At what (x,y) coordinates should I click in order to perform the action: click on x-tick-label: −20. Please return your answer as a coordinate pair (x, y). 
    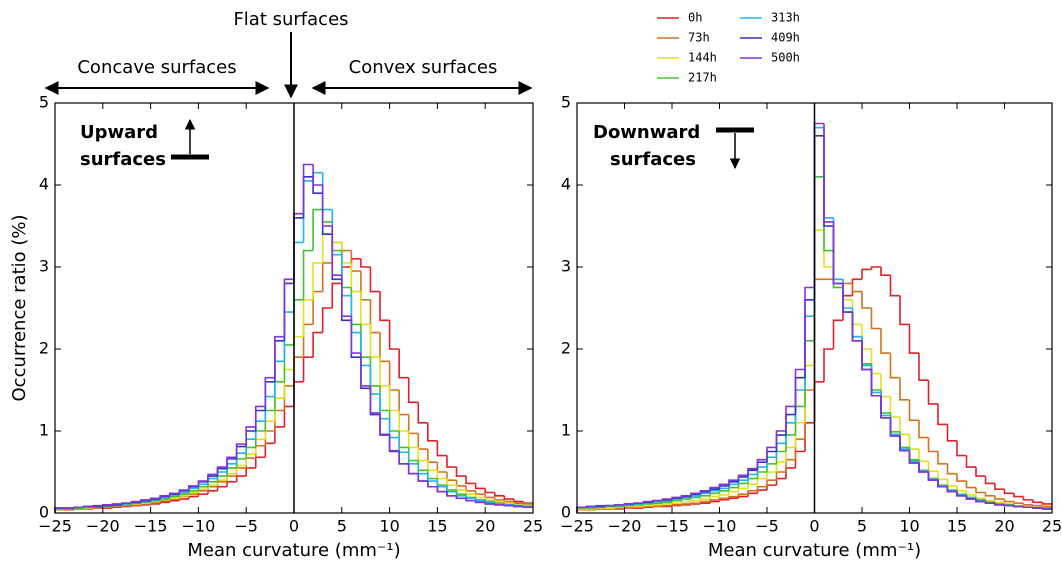
    Looking at the image, I should click on (103, 526).